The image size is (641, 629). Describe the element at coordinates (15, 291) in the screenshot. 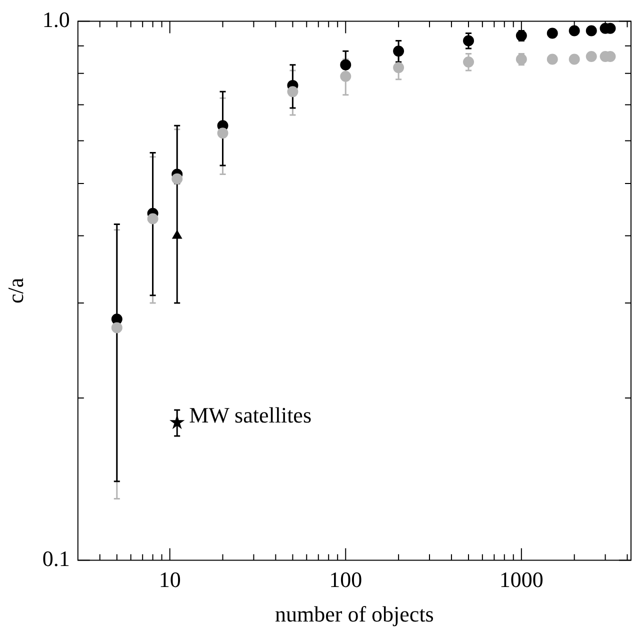

I see `y-axis-title: c/a` at that location.